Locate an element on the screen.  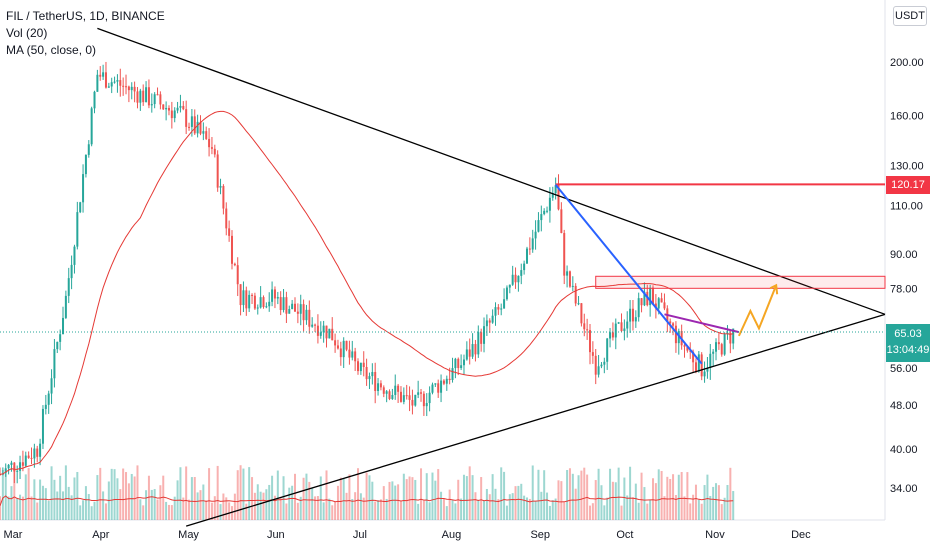
volume-average-line is located at coordinates (367, 500).